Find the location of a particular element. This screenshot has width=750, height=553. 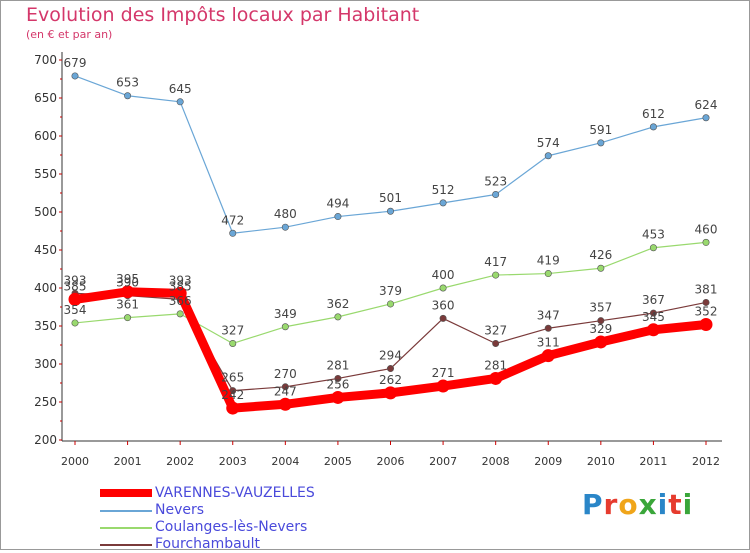

data-label: 523 is located at coordinates (495, 182).